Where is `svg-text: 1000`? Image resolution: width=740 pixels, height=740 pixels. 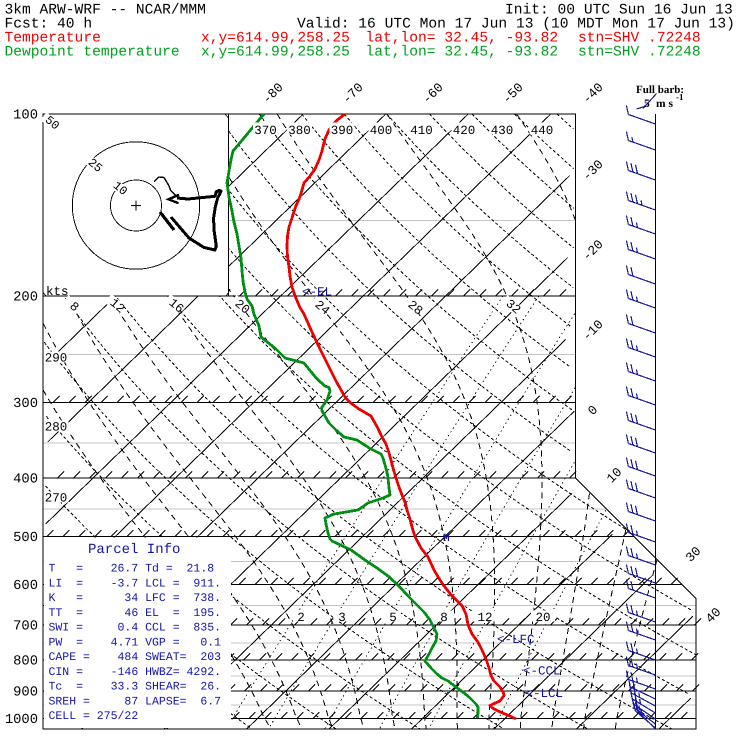
svg-text: 1000 is located at coordinates (21, 720).